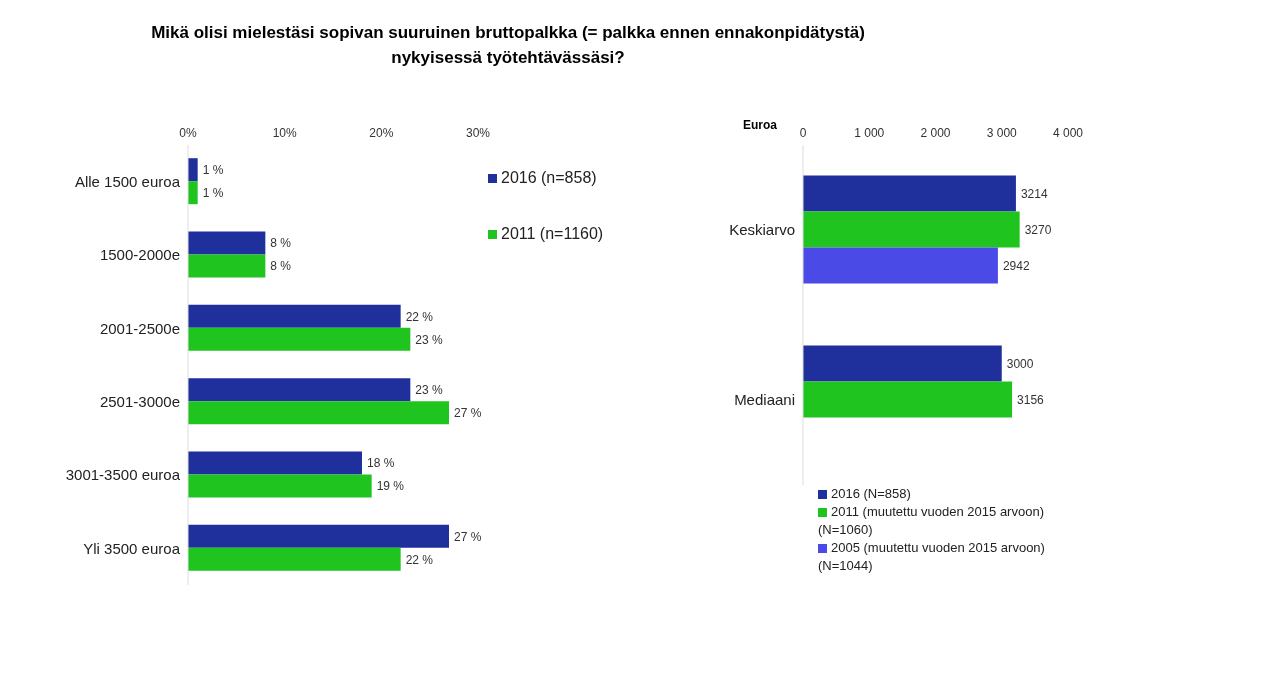  I want to click on x-tick-label: 1 000, so click(869, 133).